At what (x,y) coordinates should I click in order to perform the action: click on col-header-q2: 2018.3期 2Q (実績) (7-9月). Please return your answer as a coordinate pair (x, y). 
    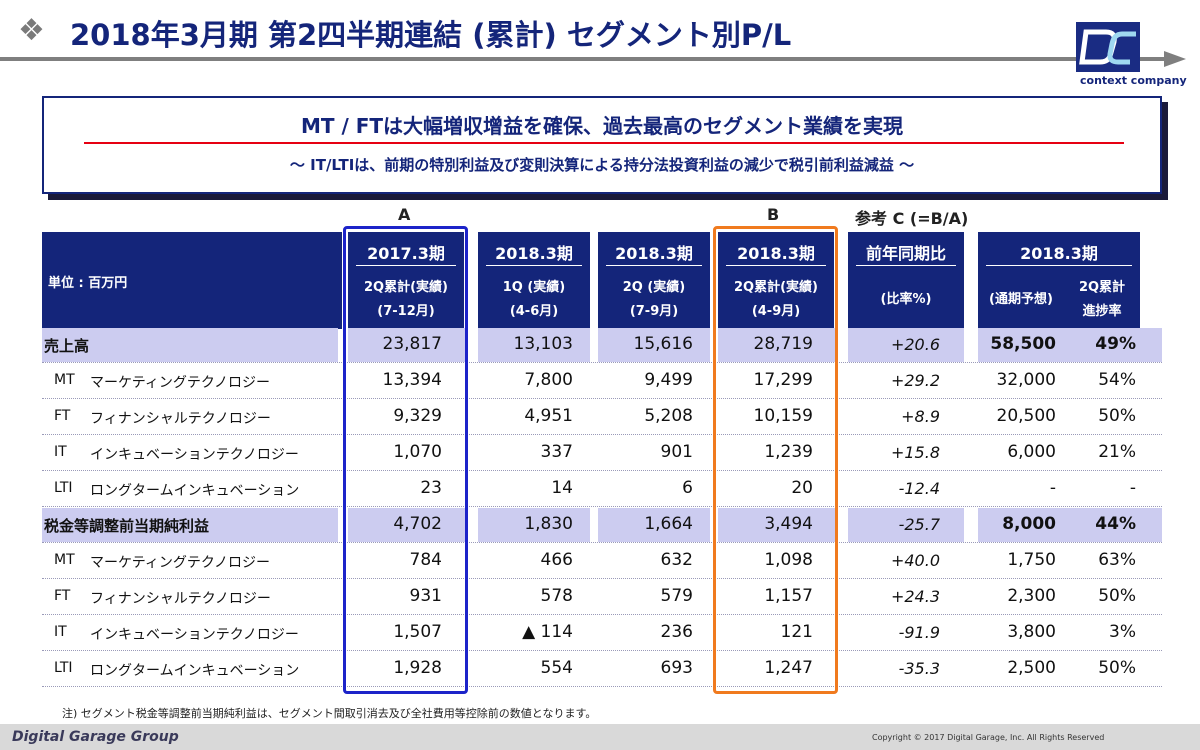
    Looking at the image, I should click on (654, 280).